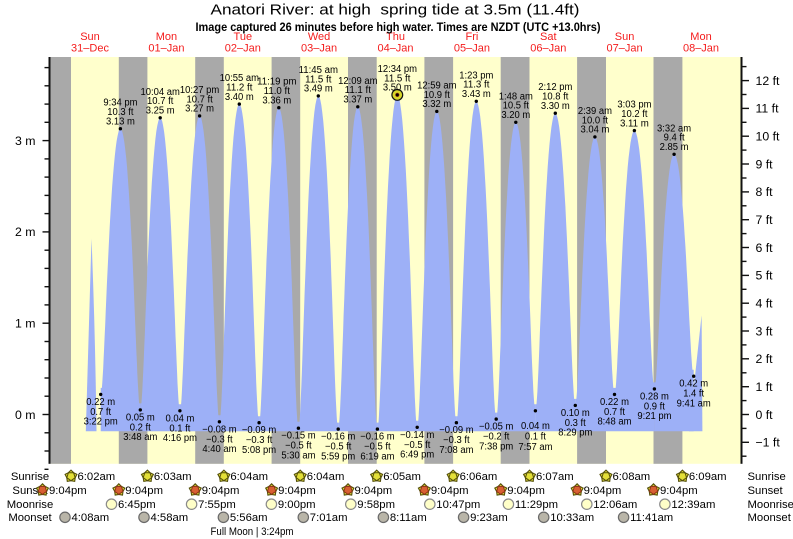 The height and width of the screenshot is (539, 793). What do you see at coordinates (765, 248) in the screenshot?
I see `svg-text: 6 ft` at bounding box center [765, 248].